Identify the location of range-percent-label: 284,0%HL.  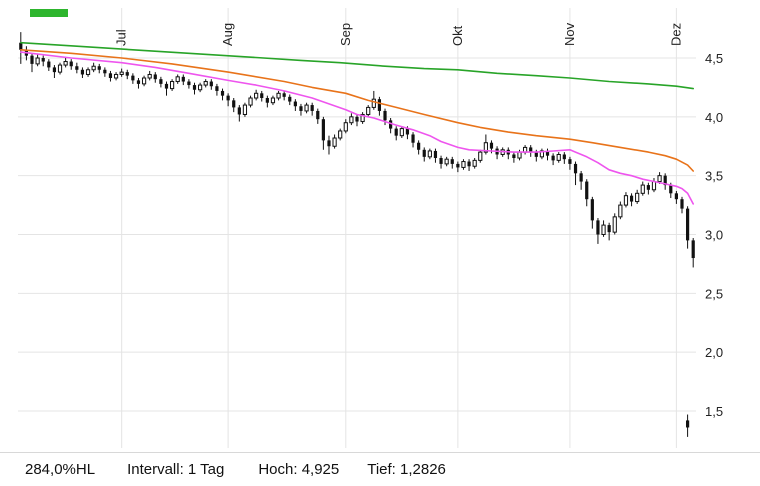
(60, 469).